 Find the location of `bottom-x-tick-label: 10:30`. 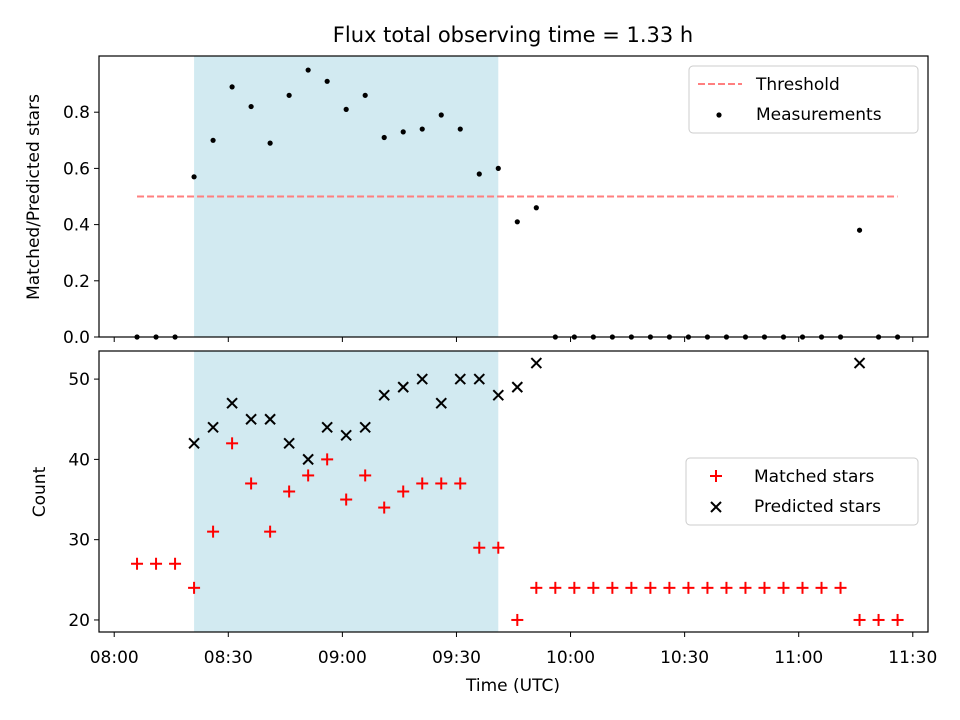

bottom-x-tick-label: 10:30 is located at coordinates (684, 658).